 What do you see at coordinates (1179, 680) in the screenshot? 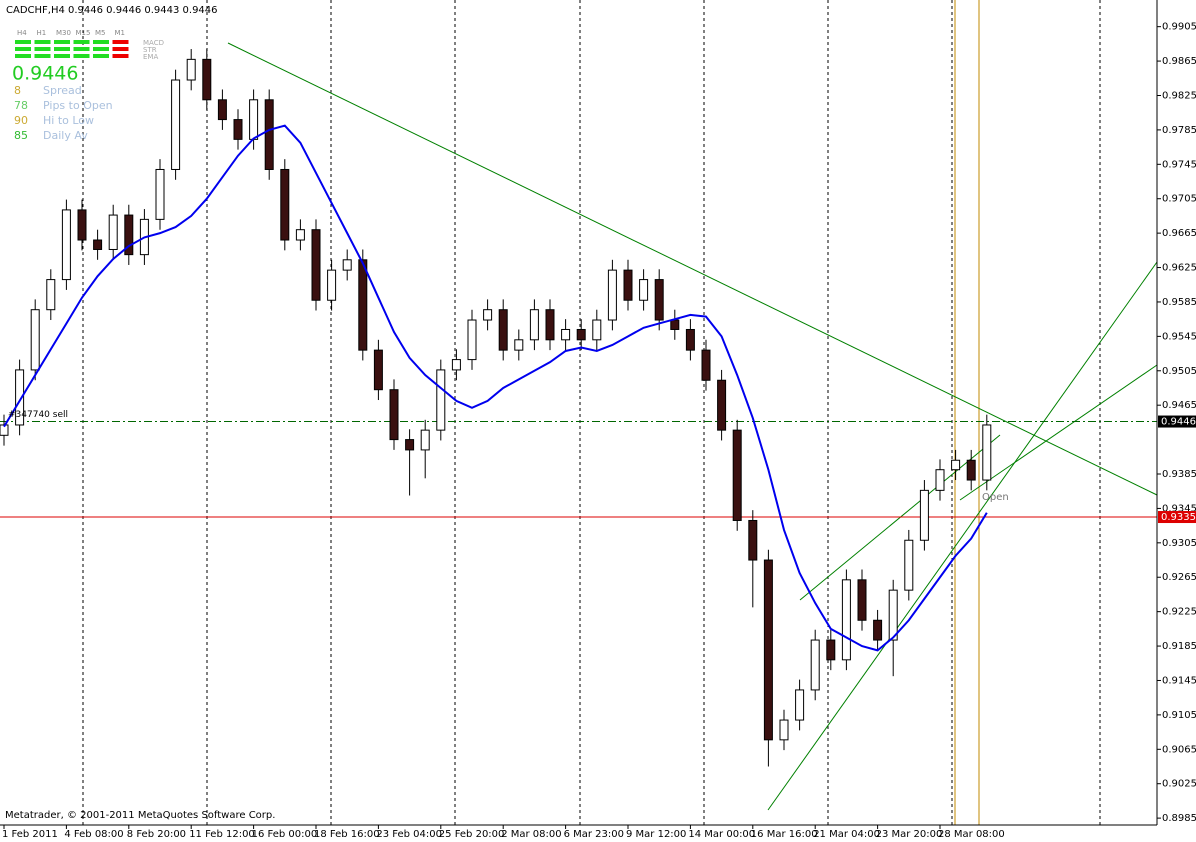
I see `y-tick-label: 0.9145` at bounding box center [1179, 680].